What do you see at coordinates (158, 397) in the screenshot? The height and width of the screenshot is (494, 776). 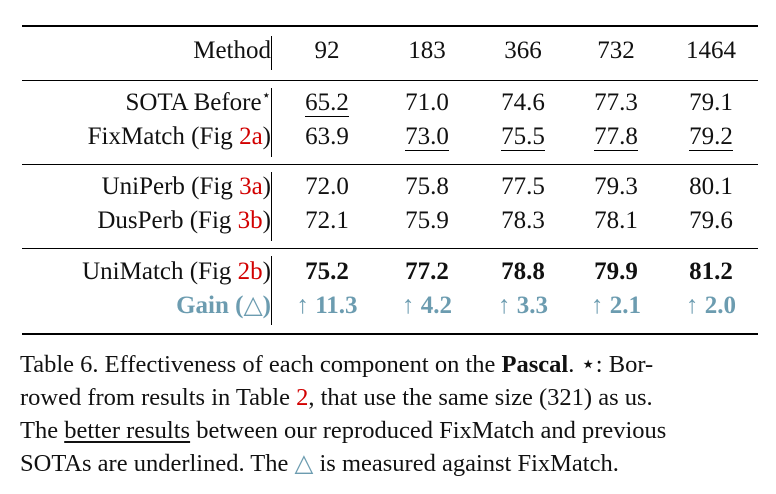 I see `caption-text: rowed from results in Table` at bounding box center [158, 397].